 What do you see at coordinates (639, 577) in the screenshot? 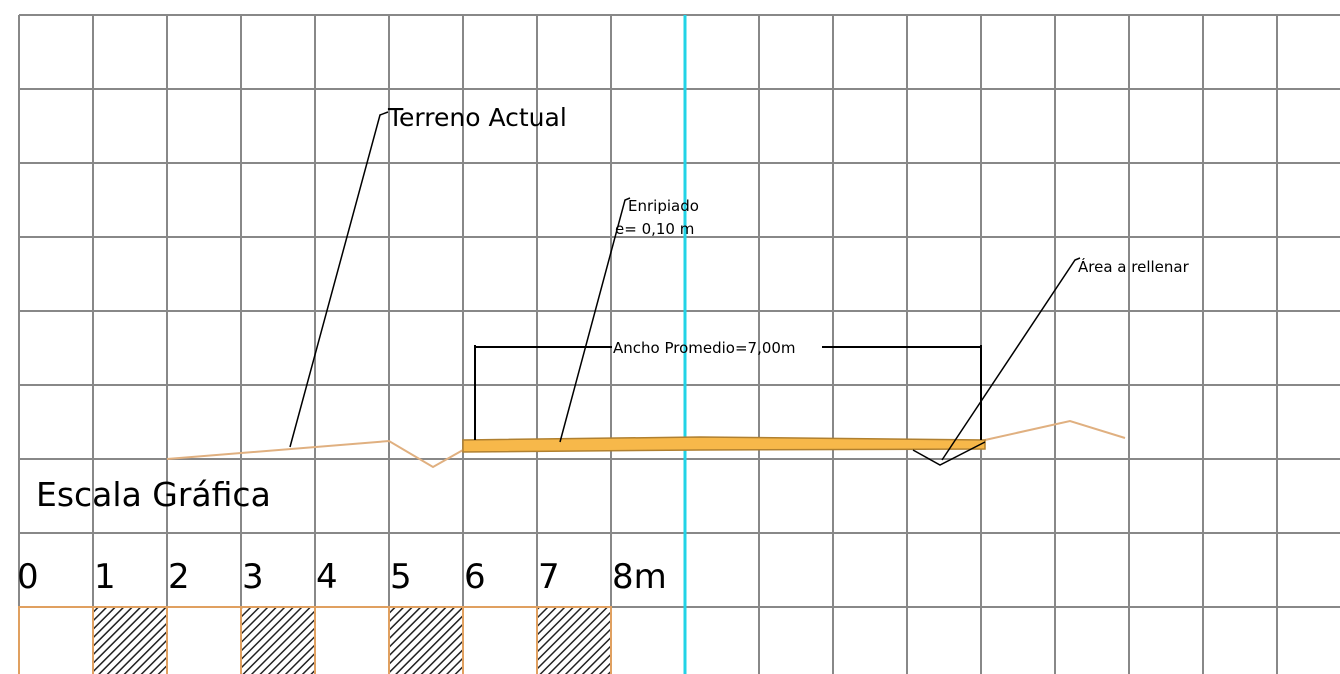
I see `scale-tick-label: 8m` at bounding box center [639, 577].